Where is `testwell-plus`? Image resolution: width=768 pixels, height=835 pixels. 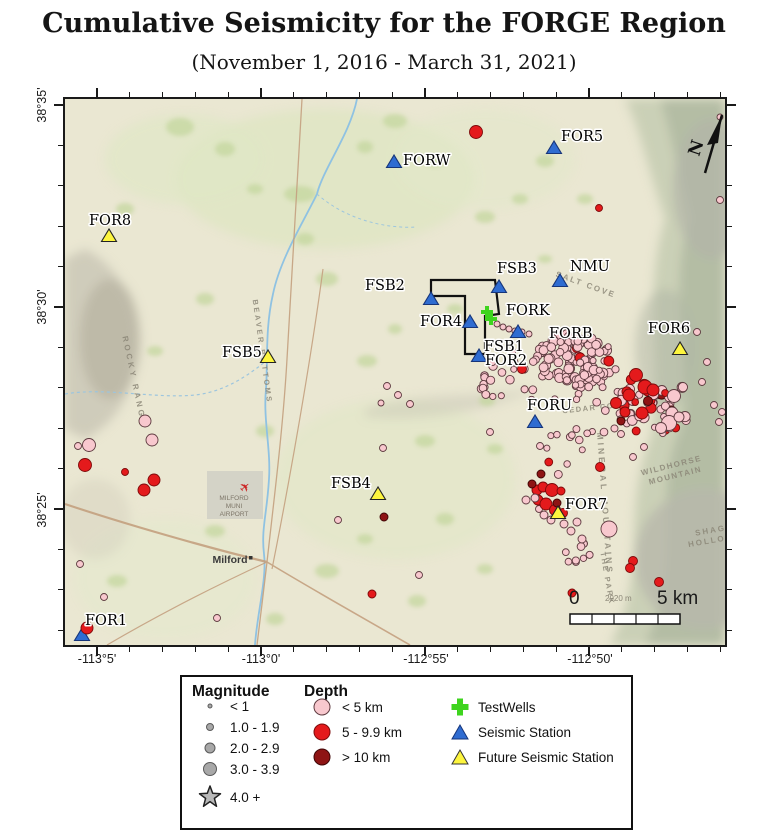
testwell-plus is located at coordinates (491, 319).